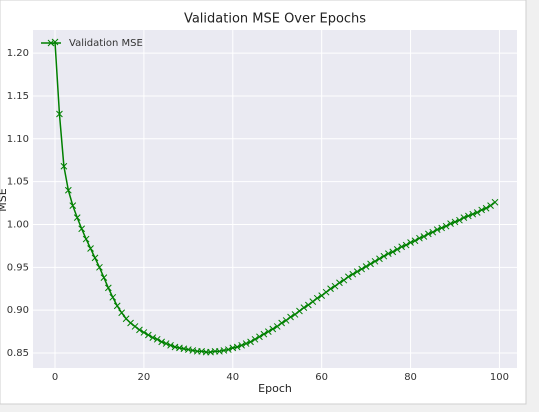 This screenshot has width=539, height=412. Describe the element at coordinates (321, 377) in the screenshot. I see `x-tick-label: 60` at that location.